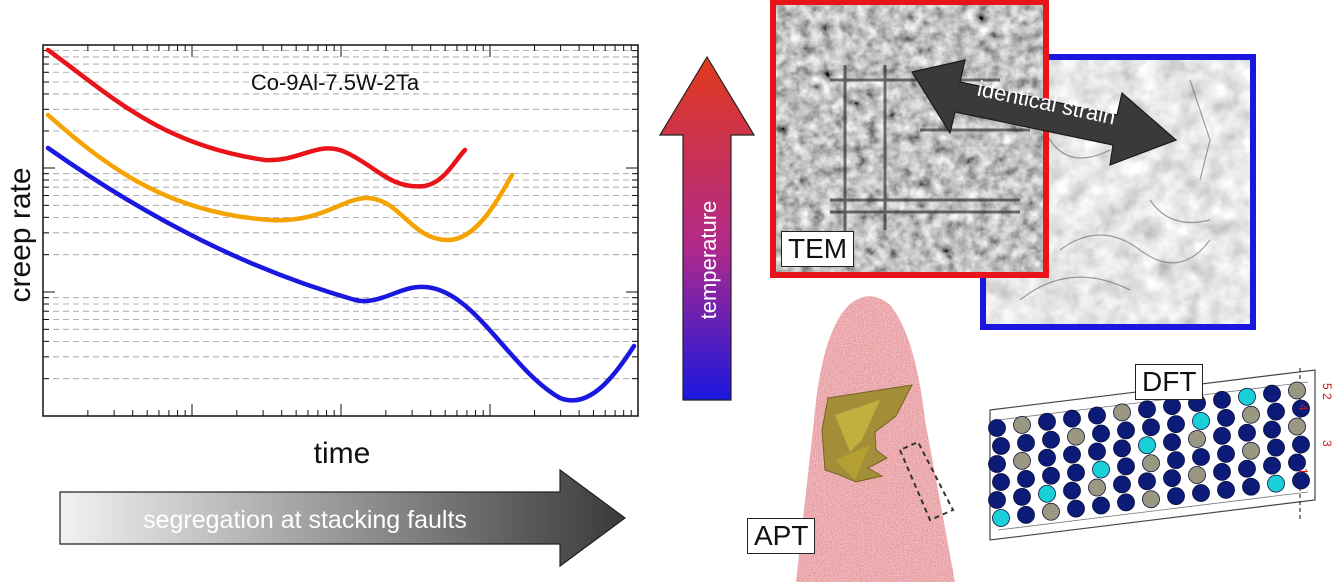 This screenshot has width=1333, height=582. What do you see at coordinates (1303, 471) in the screenshot?
I see `plane-label: 1` at bounding box center [1303, 471].